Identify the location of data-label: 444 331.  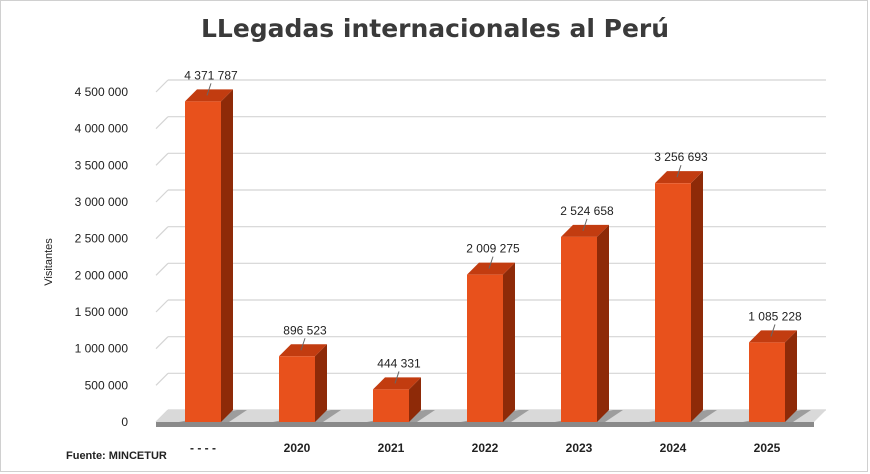
(399, 363).